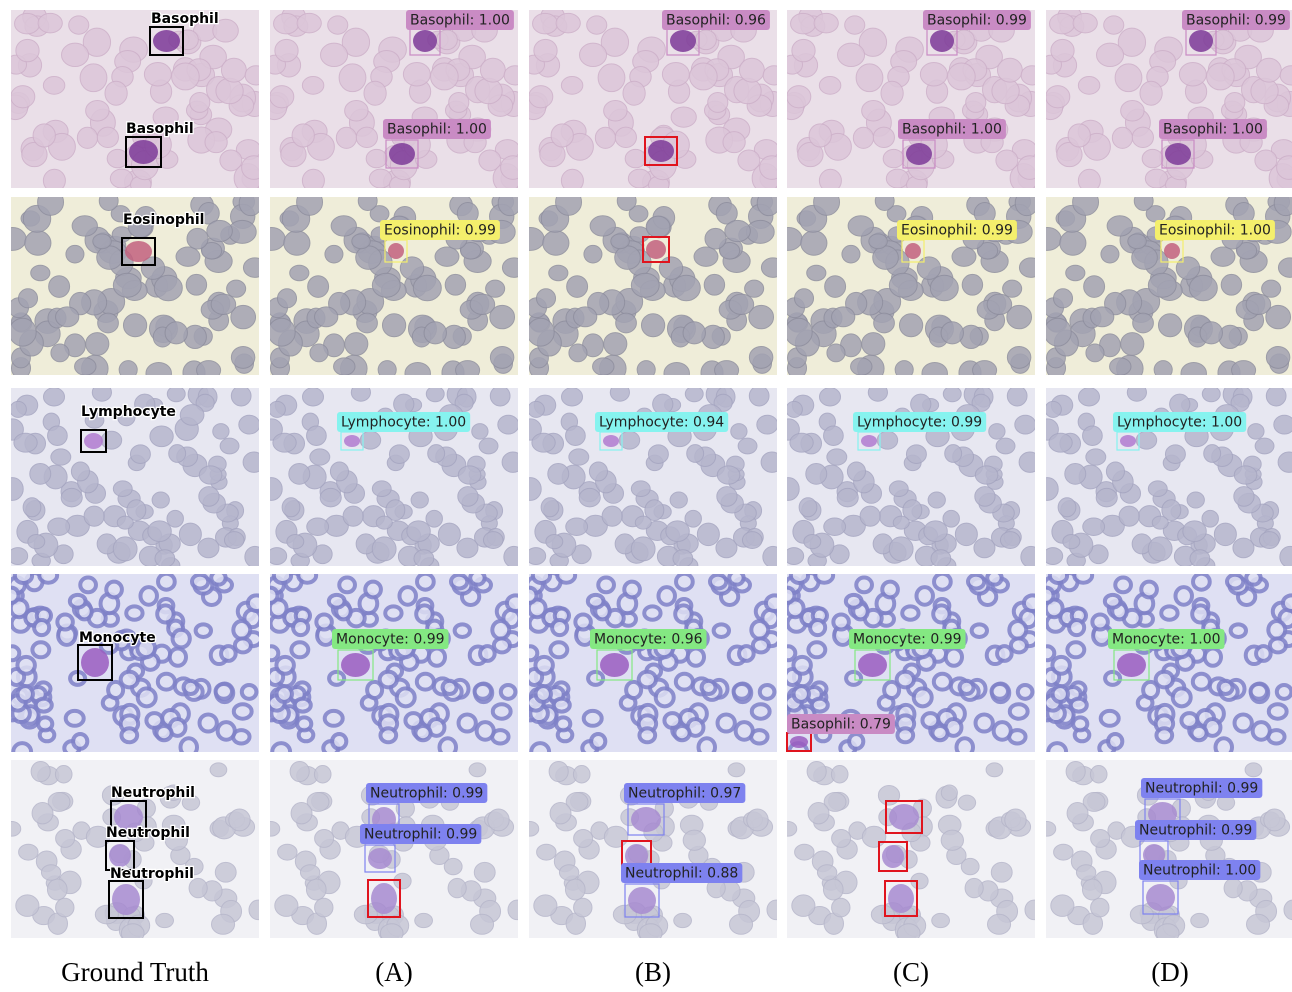 The width and height of the screenshot is (1292, 992). What do you see at coordinates (135, 286) in the screenshot?
I see `panel` at bounding box center [135, 286].